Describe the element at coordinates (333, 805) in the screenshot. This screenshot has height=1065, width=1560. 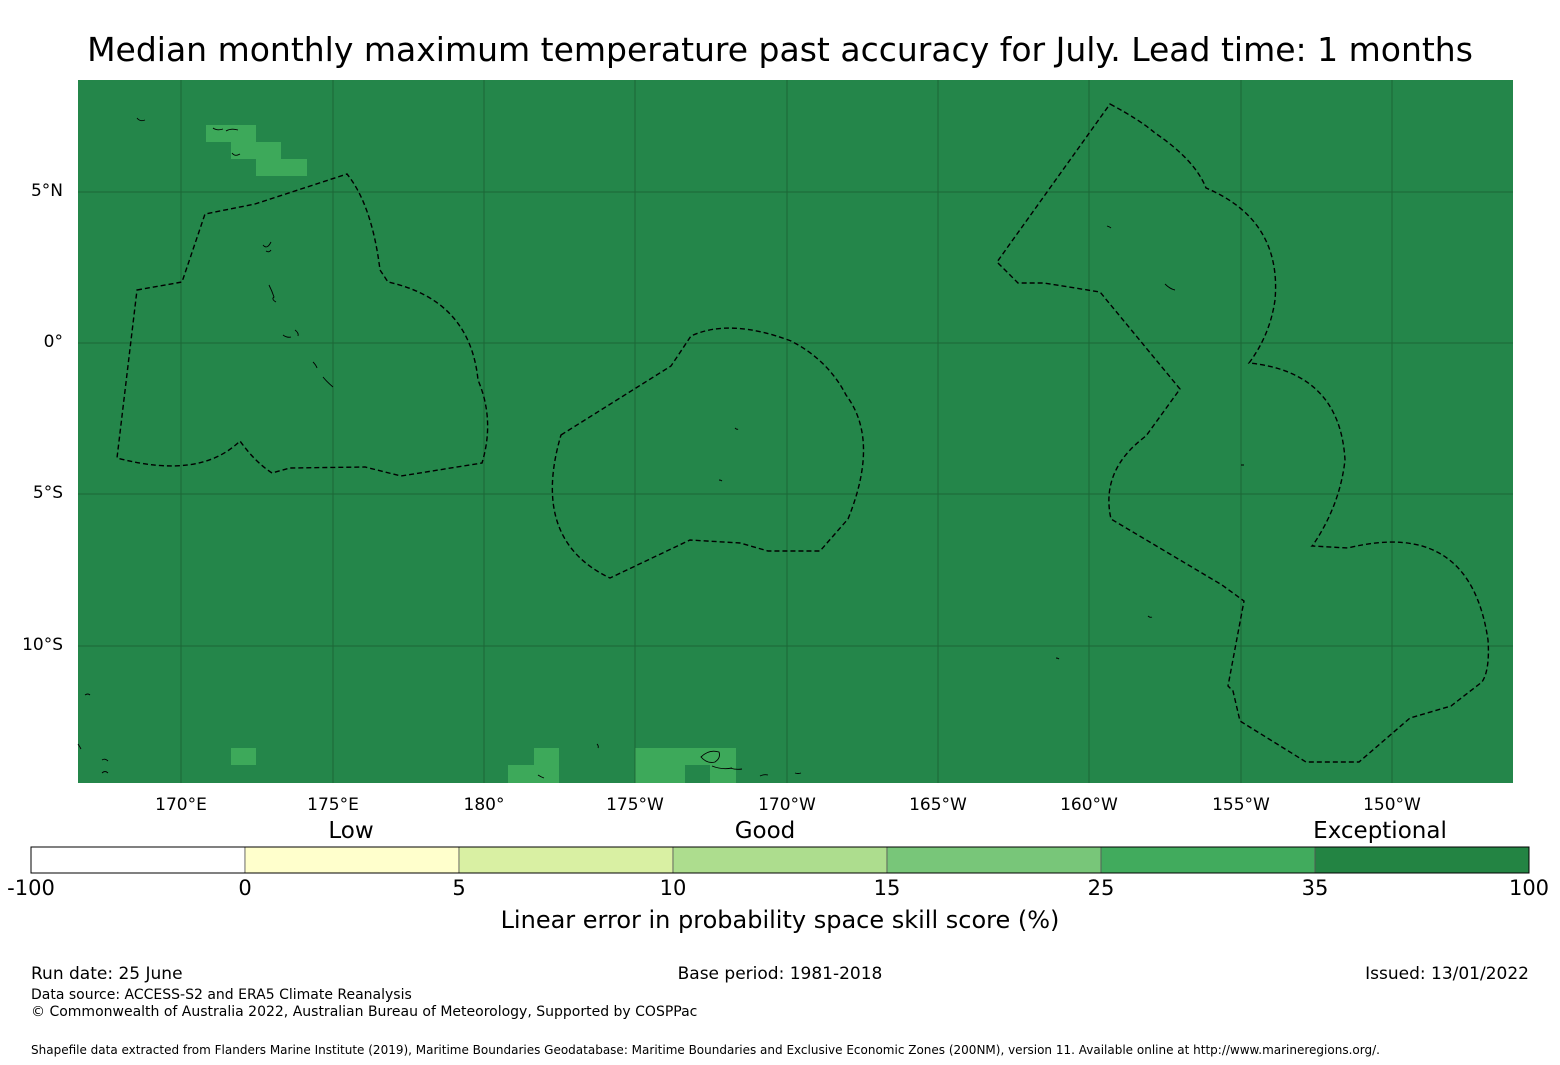
I see `lon-tick-label: 175°E` at that location.